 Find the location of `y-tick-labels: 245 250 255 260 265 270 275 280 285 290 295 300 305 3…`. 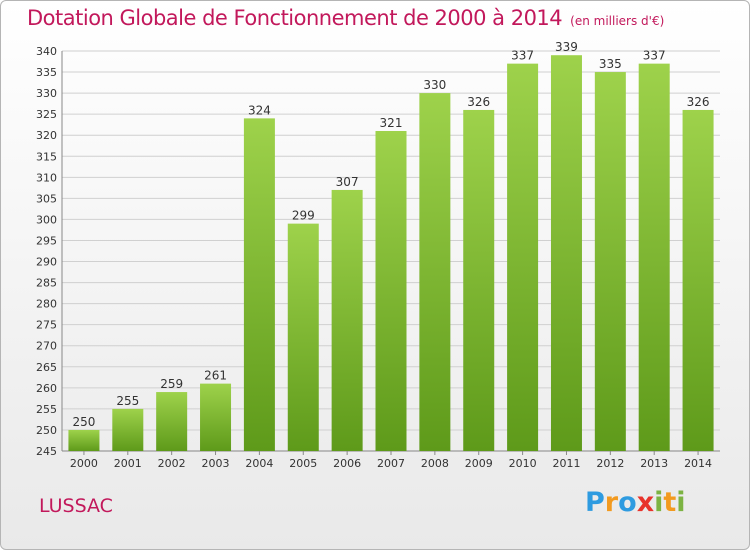

y-tick-labels: 245 250 255 260 265 270 275 280 285 290 295 300 305 3… is located at coordinates (46, 251).